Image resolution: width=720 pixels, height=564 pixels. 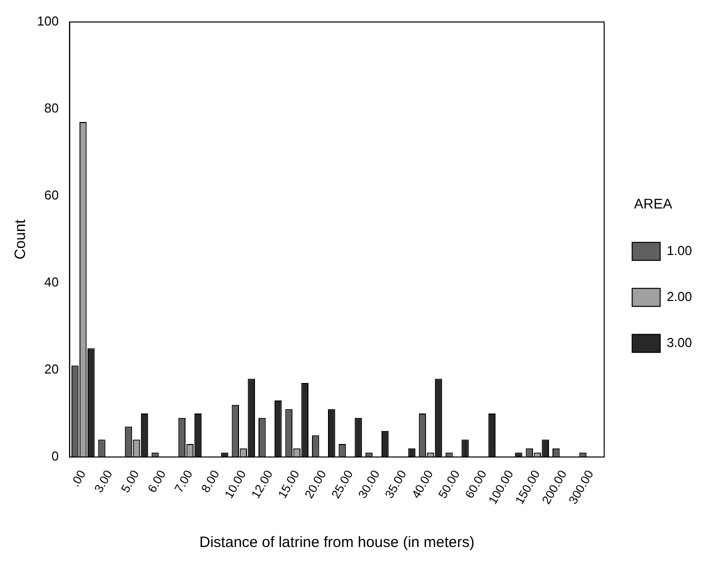 I want to click on y-tick-label: 80, so click(x=51, y=108).